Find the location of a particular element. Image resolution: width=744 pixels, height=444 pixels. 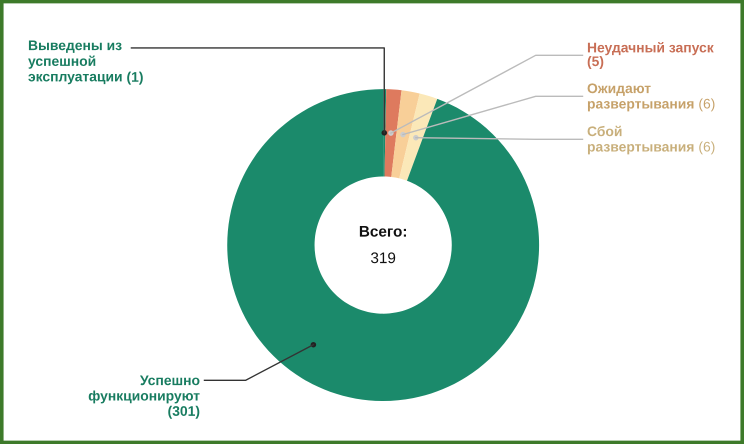

slice-label: Неудачный запуск is located at coordinates (651, 49).